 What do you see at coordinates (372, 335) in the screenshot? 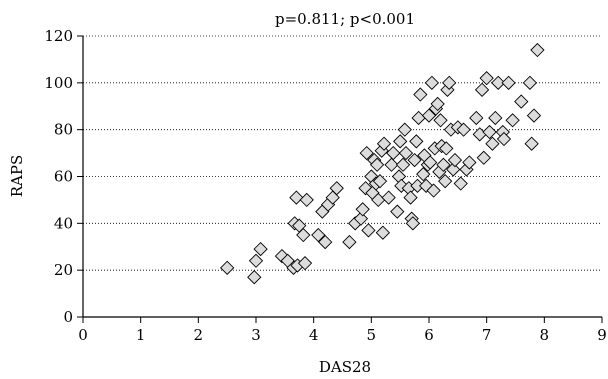
I see `x-tick-label-5: 5` at bounding box center [372, 335].